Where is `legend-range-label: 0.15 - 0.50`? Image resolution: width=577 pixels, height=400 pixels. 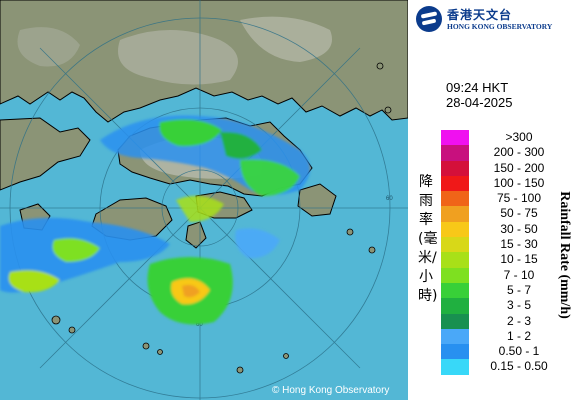
legend-range-label: 0.15 - 0.50 is located at coordinates (519, 366).